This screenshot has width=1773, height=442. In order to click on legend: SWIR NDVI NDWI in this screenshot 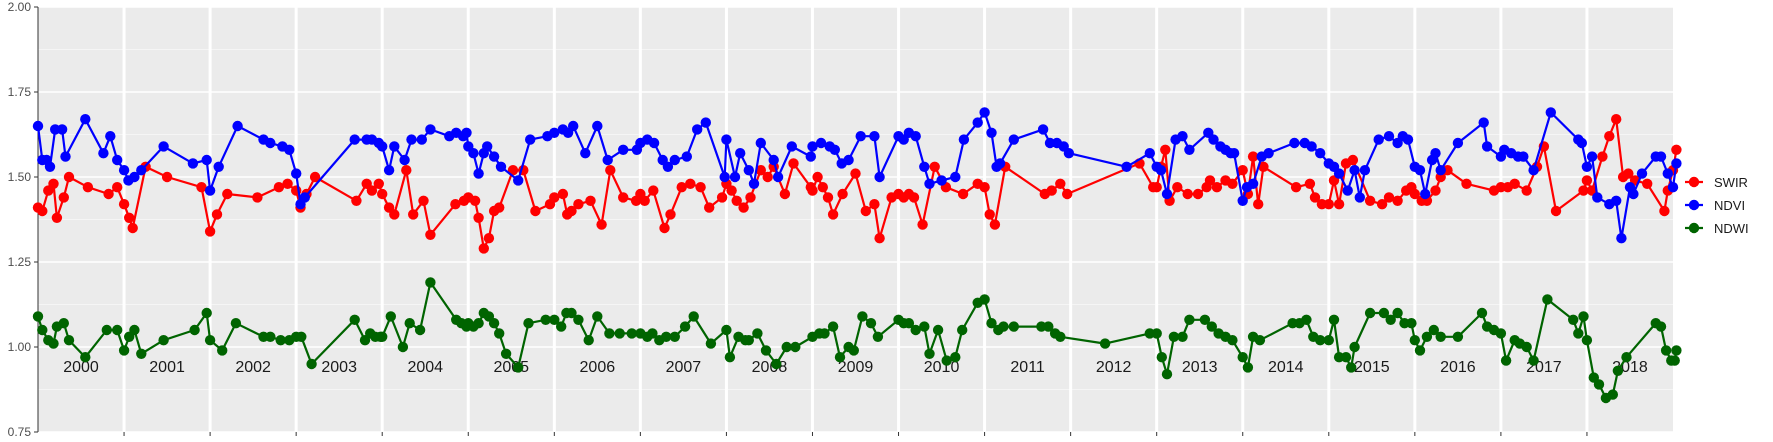, I will do `click(1717, 205)`.